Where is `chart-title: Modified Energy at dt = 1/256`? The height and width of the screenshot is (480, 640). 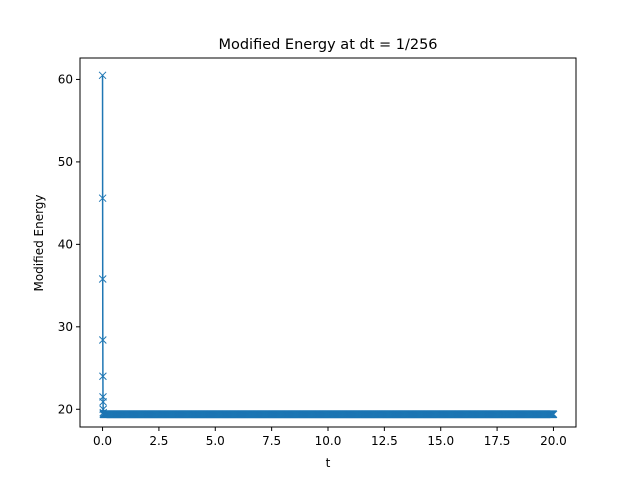 chart-title: Modified Energy at dt = 1/256 is located at coordinates (327, 45).